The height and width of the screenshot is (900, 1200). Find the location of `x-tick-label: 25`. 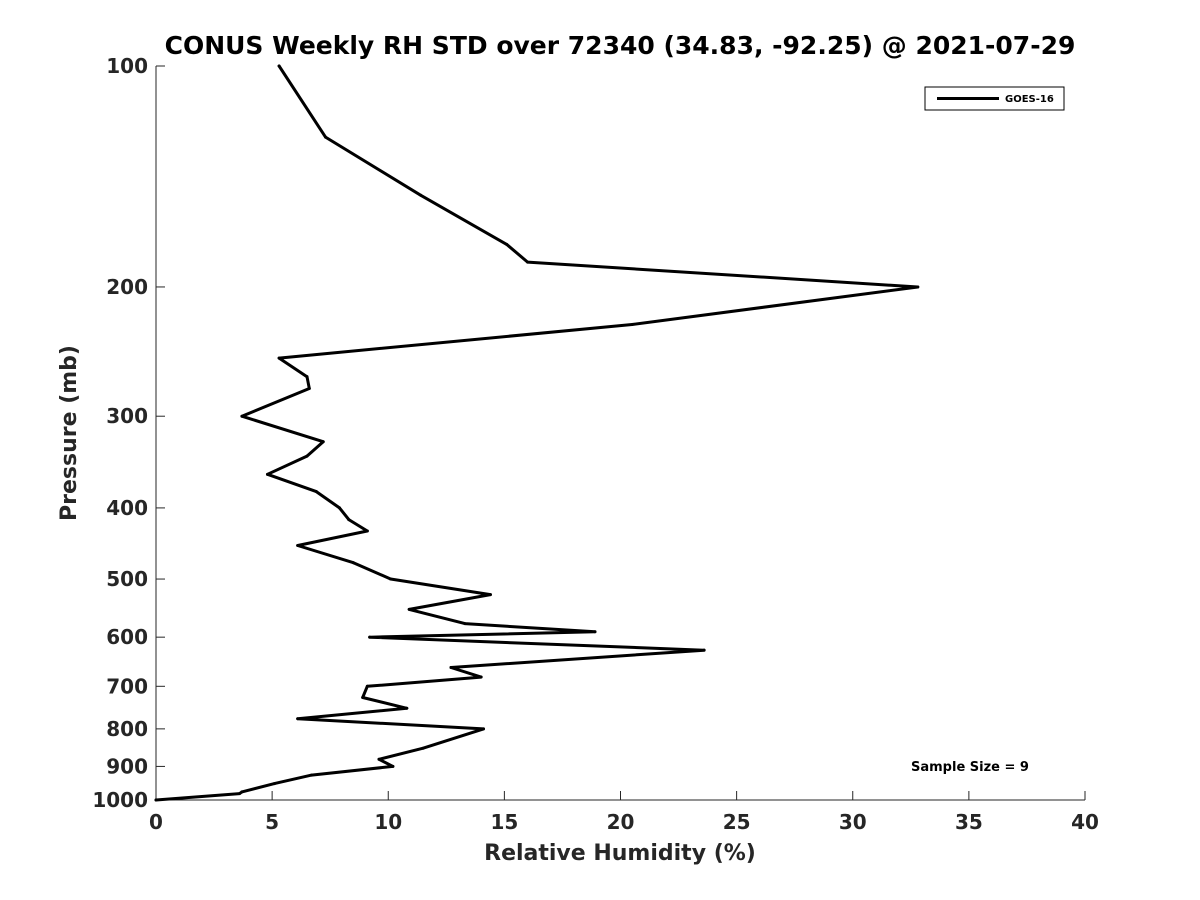

x-tick-label: 25 is located at coordinates (737, 822).